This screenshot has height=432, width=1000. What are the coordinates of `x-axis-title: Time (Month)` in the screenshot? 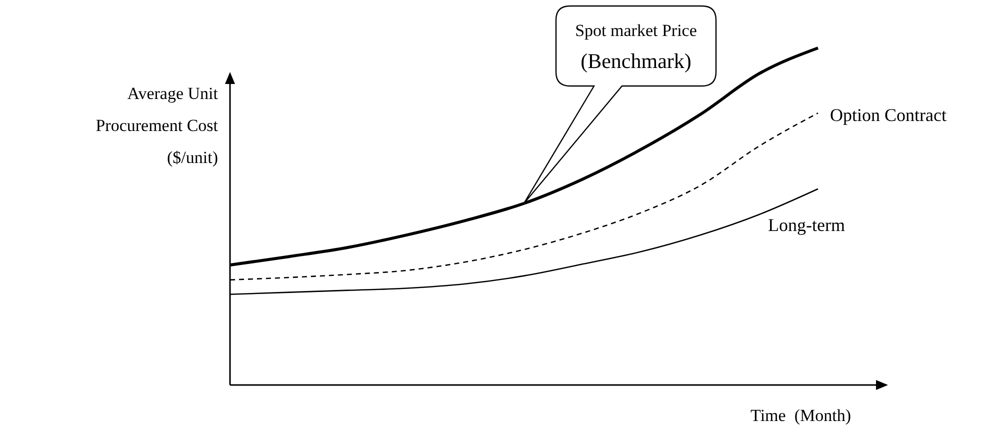 It's located at (800, 415).